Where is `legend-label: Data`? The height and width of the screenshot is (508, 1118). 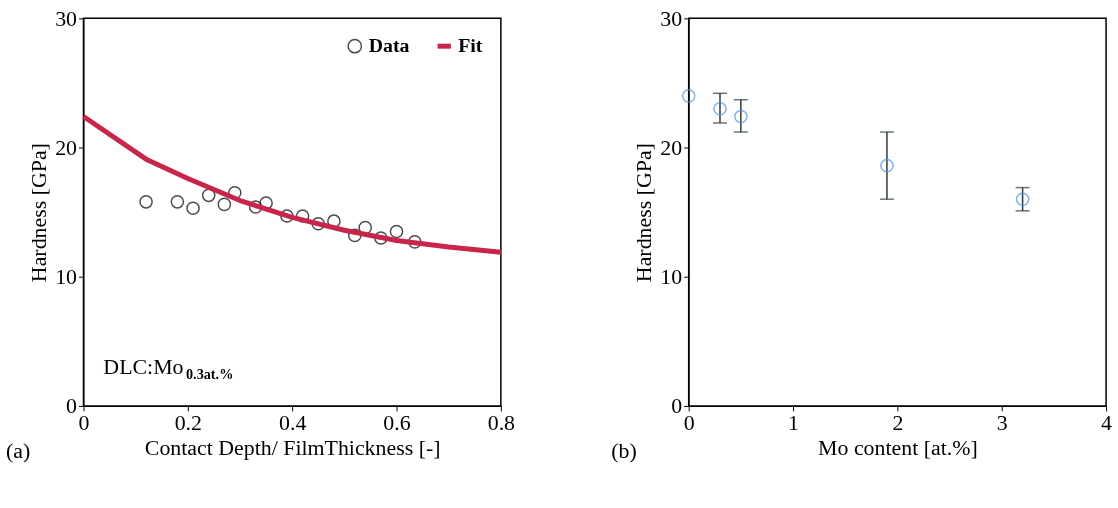
legend-label: Data is located at coordinates (389, 45).